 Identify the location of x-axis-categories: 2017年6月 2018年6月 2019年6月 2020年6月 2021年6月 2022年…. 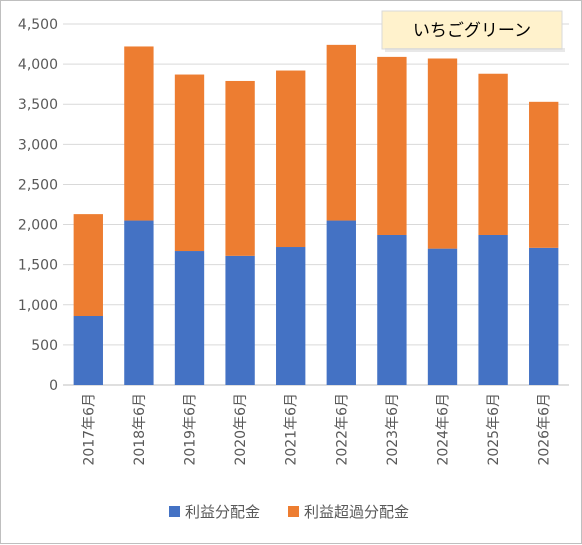
(316, 429).